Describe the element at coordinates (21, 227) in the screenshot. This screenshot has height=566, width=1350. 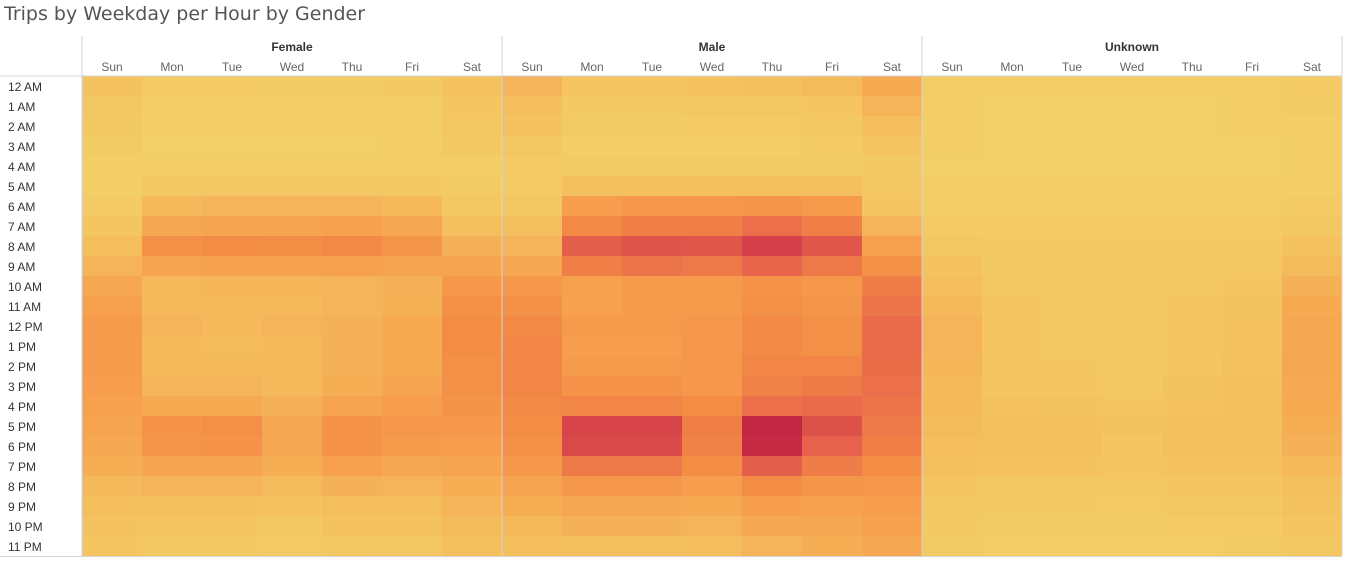
I see `hour-label: 7 AM` at that location.